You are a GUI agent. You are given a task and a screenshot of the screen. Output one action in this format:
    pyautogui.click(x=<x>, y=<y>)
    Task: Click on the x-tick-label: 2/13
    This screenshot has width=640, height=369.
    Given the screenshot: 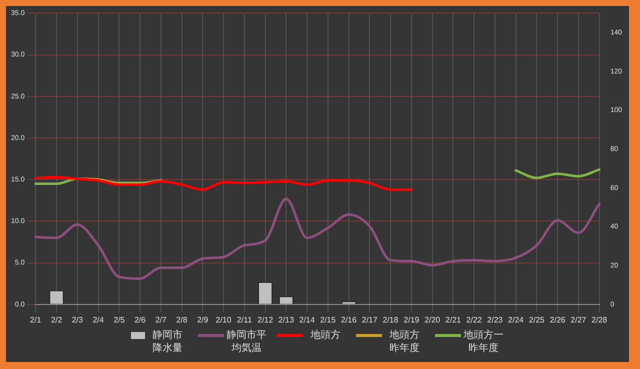 What is the action you would take?
    pyautogui.click(x=286, y=319)
    